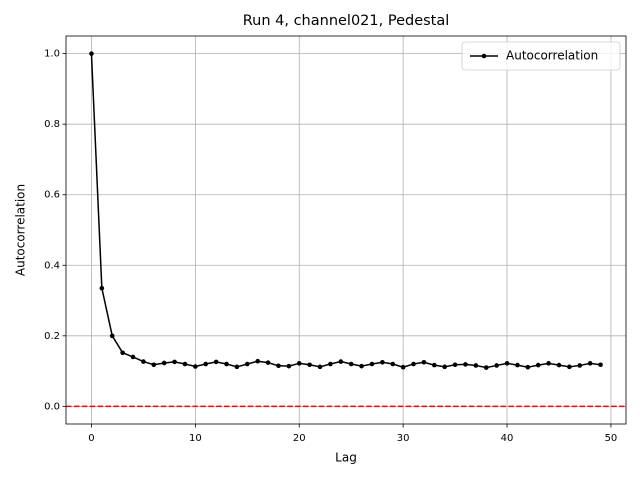 Image resolution: width=640 pixels, height=480 pixels. What do you see at coordinates (346, 458) in the screenshot?
I see `x-axis-label: Lag` at bounding box center [346, 458].